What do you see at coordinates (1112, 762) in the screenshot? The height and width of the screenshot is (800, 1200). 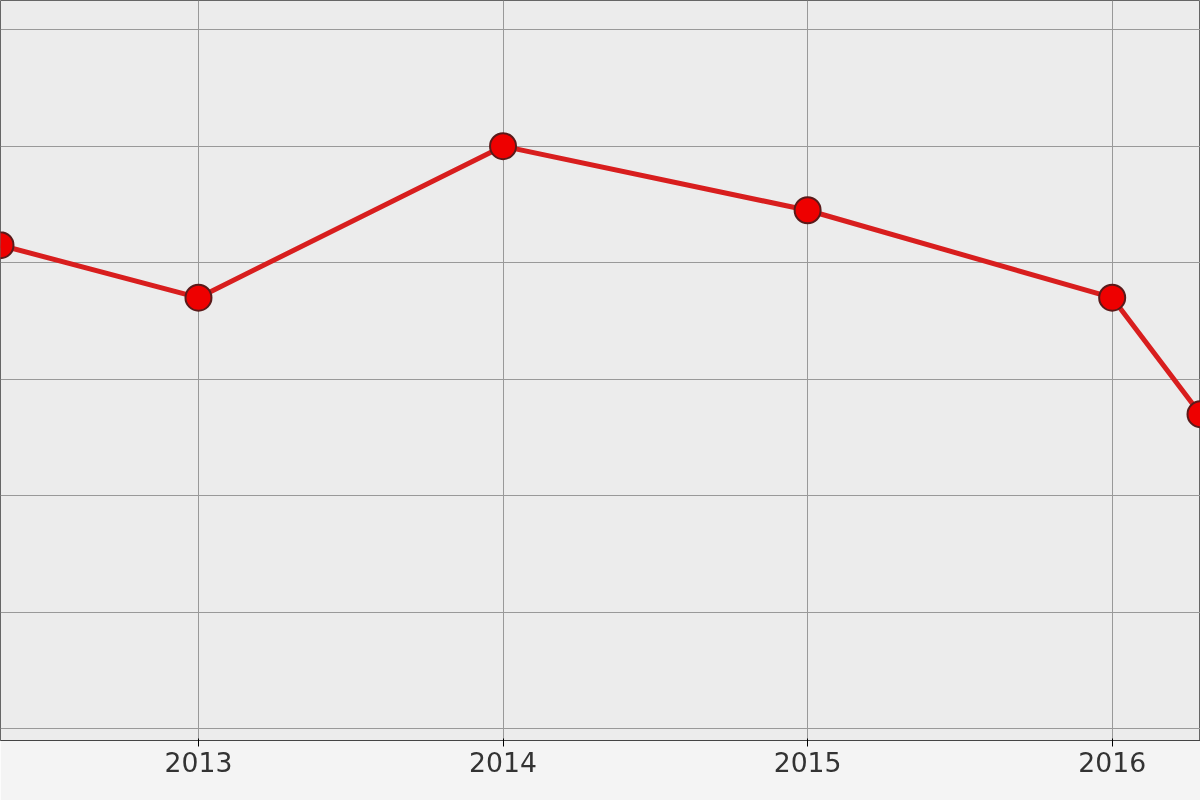 I see `x-tick-label: 2016` at bounding box center [1112, 762].